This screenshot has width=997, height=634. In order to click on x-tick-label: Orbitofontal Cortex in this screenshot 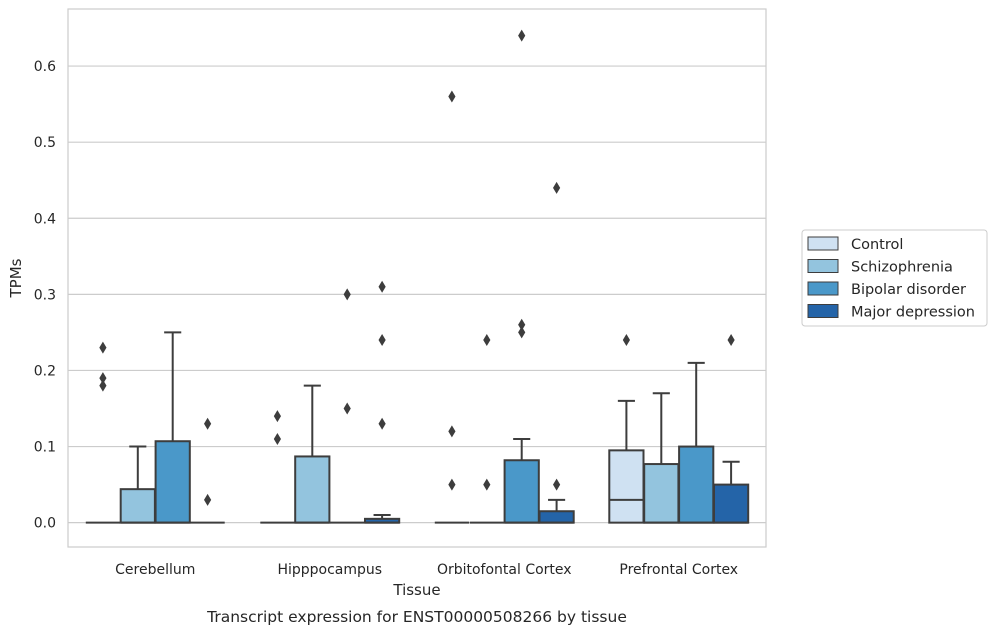, I will do `click(504, 570)`.